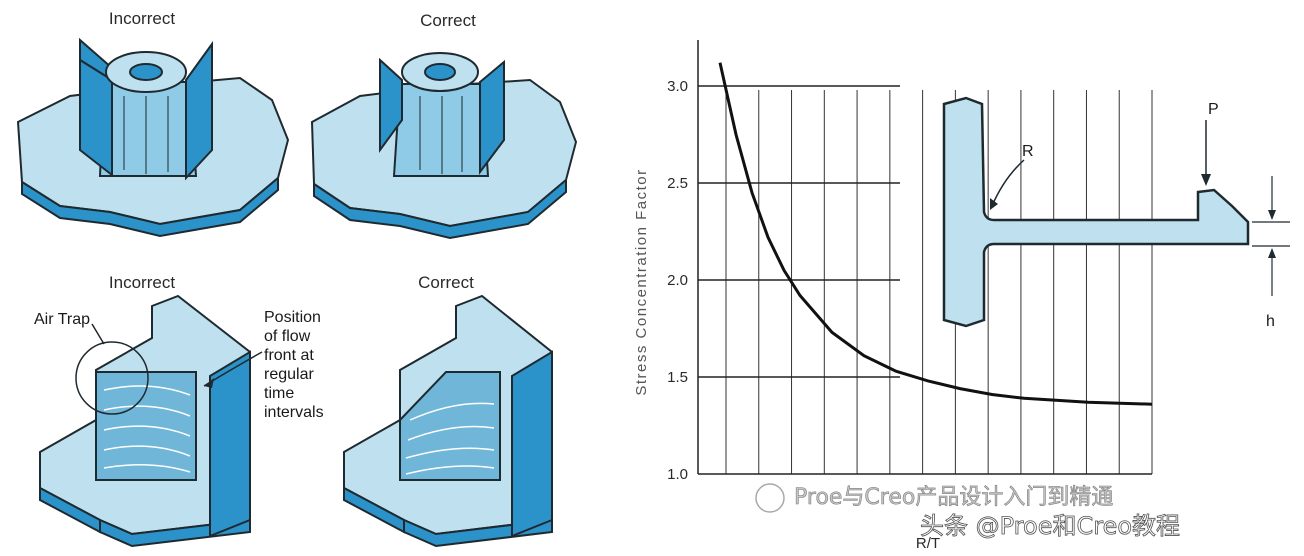 This screenshot has width=1304, height=556. I want to click on chart-y-ticks: 3.0 2.5 2.0 1.5 1.0, so click(677, 280).